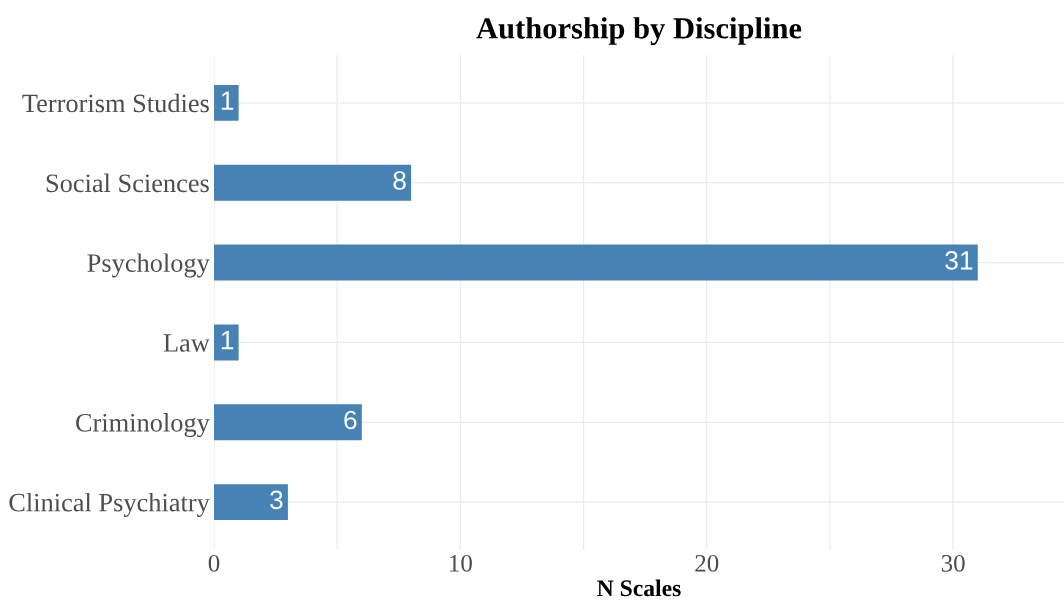 This screenshot has width=1064, height=610. I want to click on y-tick-label: Psychology, so click(148, 265).